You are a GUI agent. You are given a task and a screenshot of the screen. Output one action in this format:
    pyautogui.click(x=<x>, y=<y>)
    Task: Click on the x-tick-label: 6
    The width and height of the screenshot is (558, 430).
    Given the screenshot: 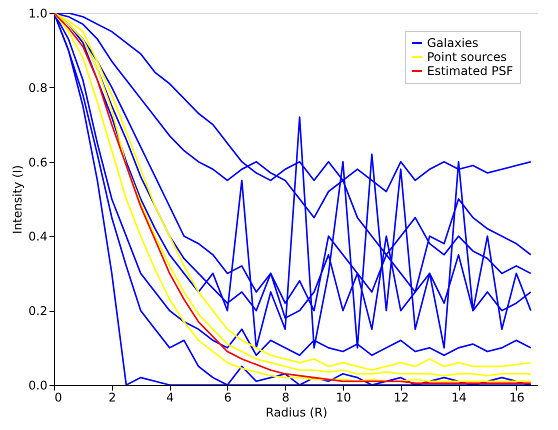 What is the action you would take?
    pyautogui.click(x=228, y=397)
    